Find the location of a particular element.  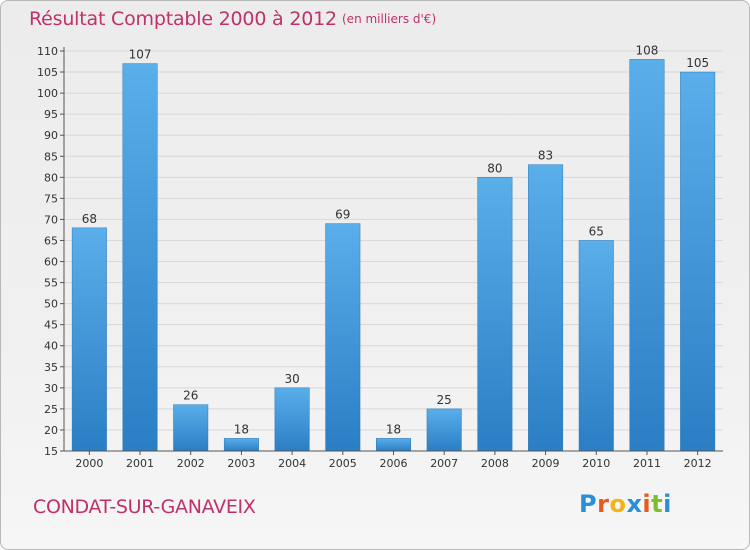

bar-2004 is located at coordinates (292, 419).